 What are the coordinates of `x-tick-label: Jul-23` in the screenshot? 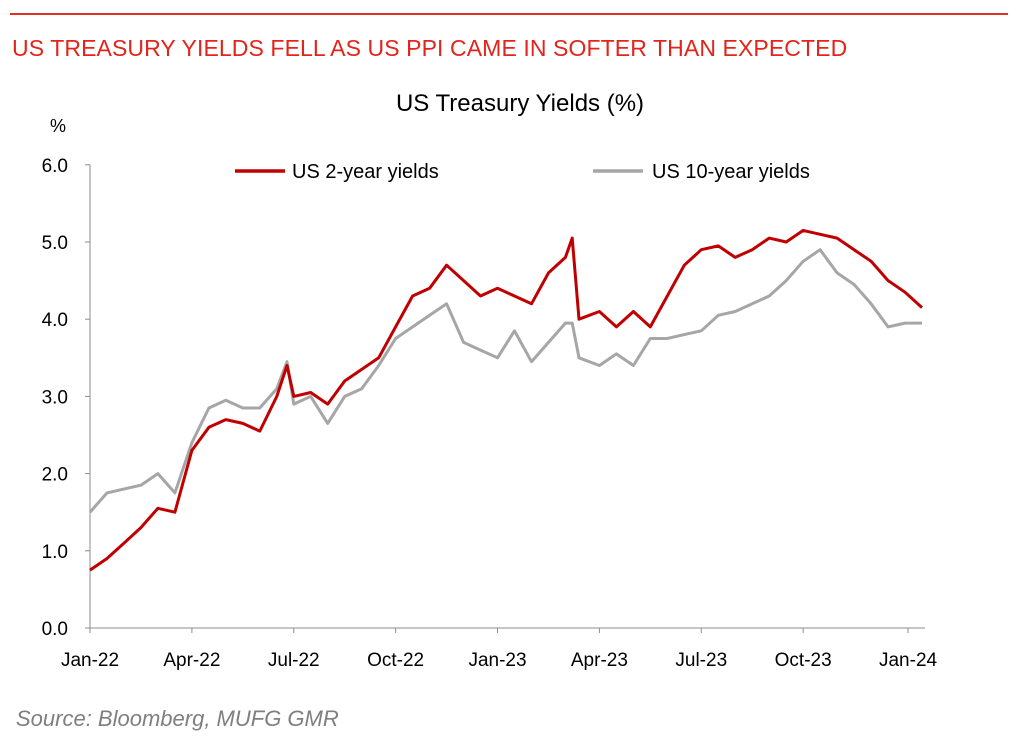 It's located at (701, 660).